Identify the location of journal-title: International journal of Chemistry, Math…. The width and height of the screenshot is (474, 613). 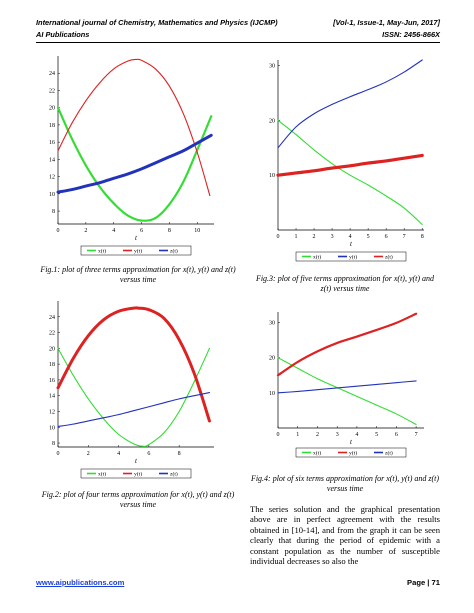
(157, 22).